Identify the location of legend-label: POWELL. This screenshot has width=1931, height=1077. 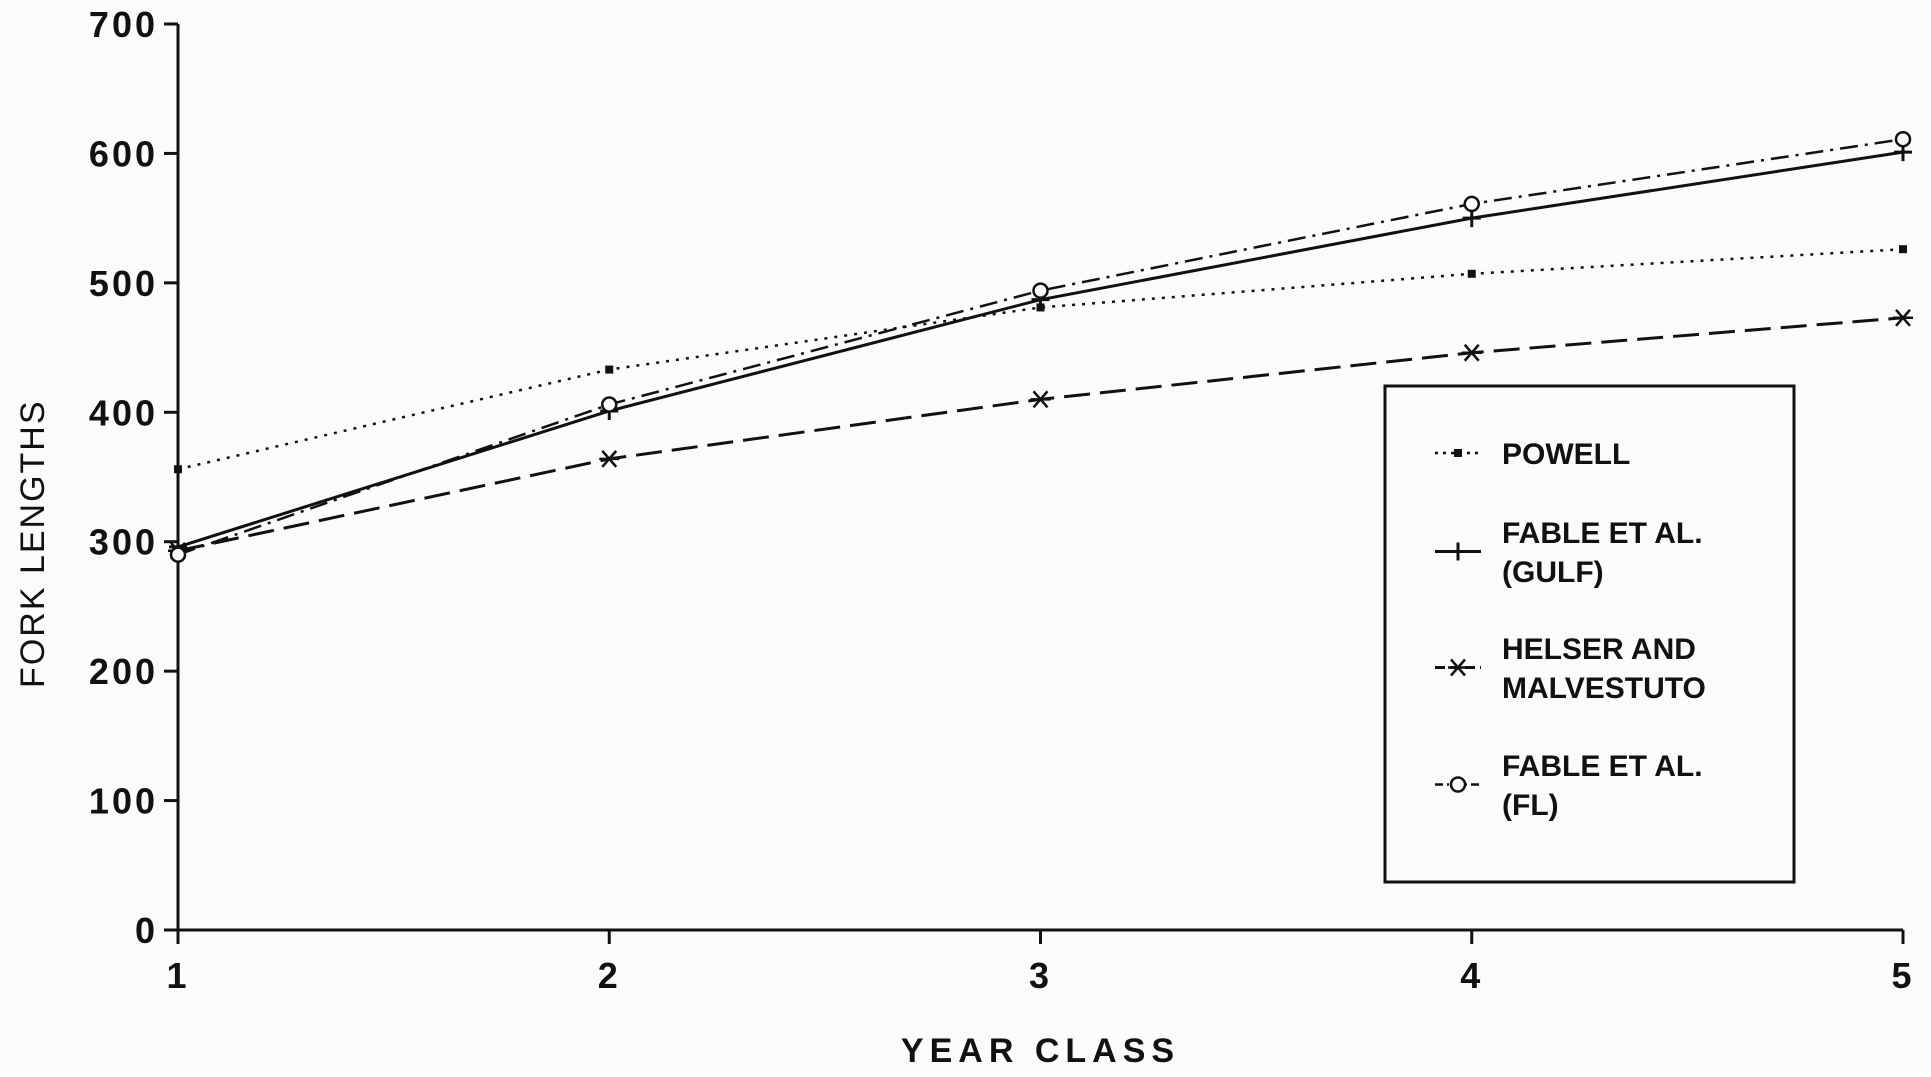
(1566, 454).